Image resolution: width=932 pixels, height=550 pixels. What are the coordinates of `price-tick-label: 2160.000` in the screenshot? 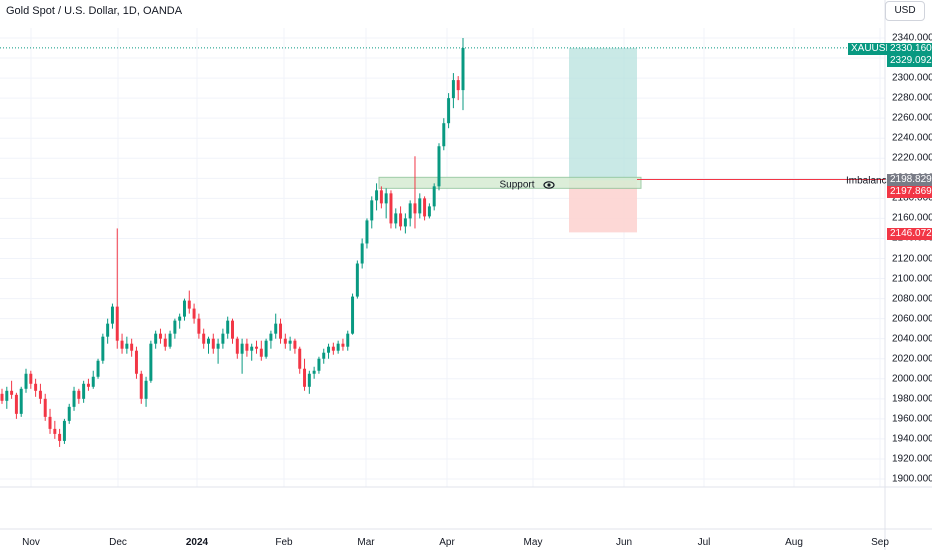 It's located at (912, 218).